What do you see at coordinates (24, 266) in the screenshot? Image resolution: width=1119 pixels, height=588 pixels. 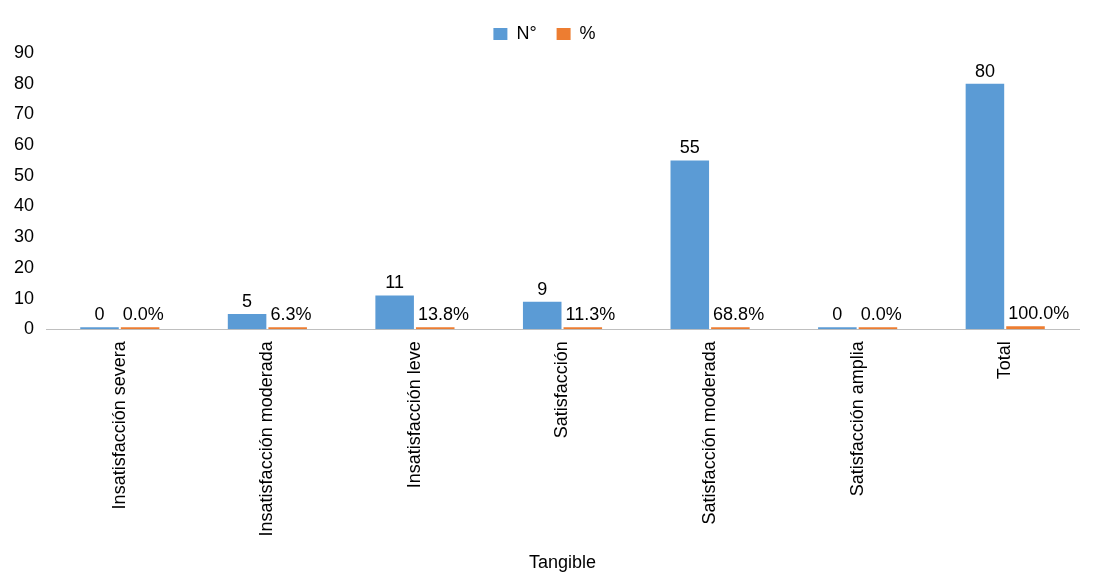 I see `y-tick-label: 20` at bounding box center [24, 266].